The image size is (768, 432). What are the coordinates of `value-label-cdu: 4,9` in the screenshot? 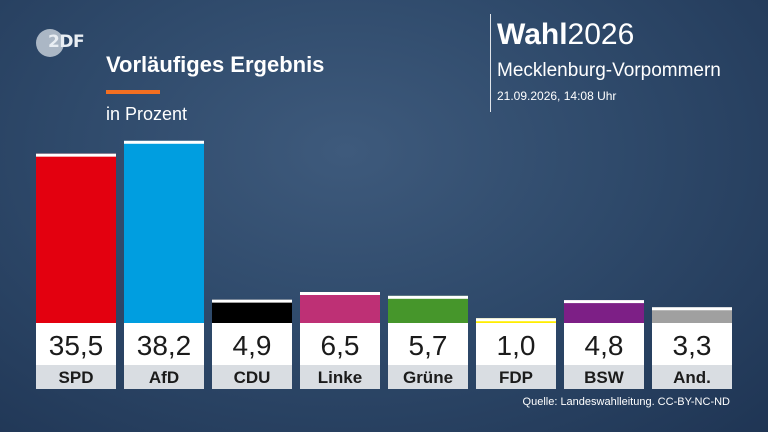 It's located at (252, 345).